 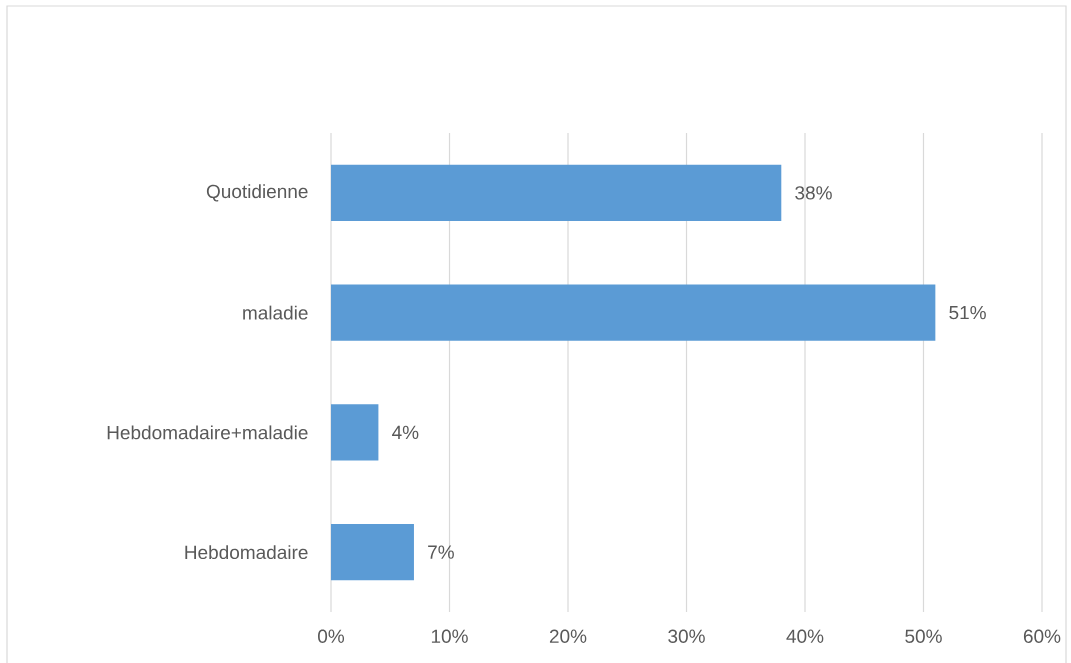 I want to click on x-tick-label: 10%, so click(x=449, y=636).